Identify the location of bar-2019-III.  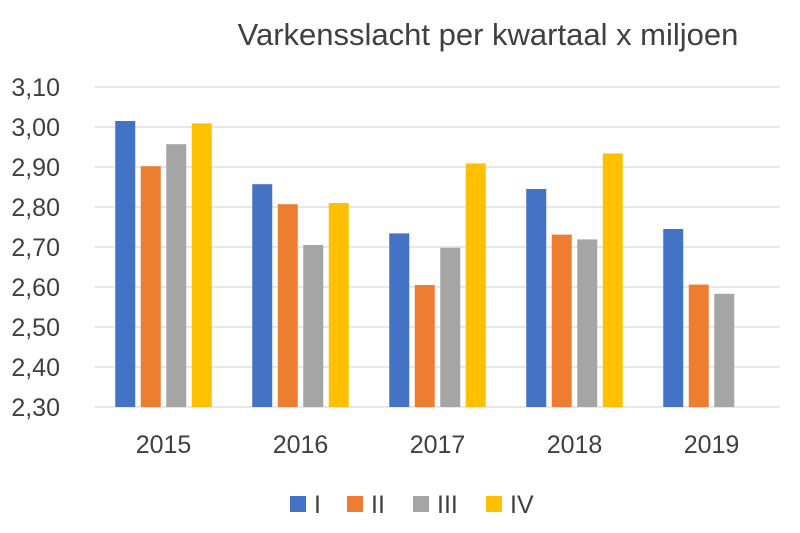
(724, 350).